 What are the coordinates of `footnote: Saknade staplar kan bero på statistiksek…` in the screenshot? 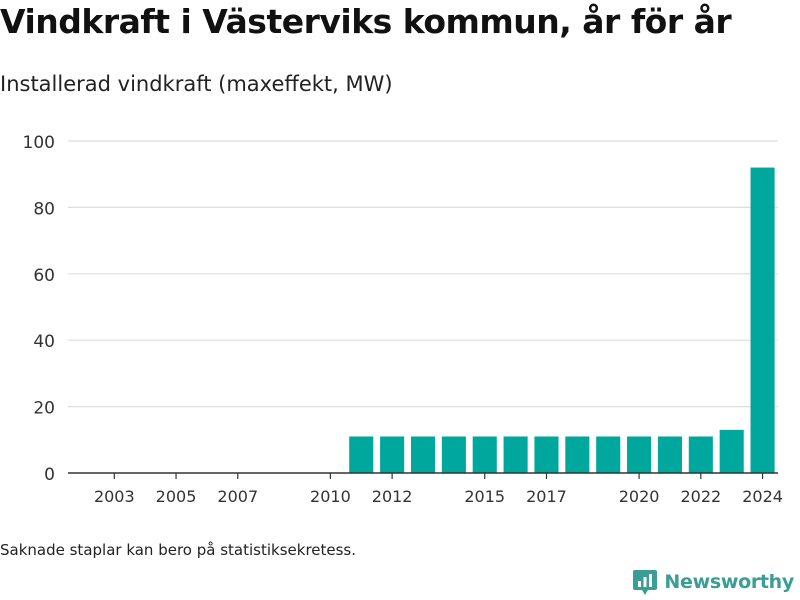 It's located at (178, 550).